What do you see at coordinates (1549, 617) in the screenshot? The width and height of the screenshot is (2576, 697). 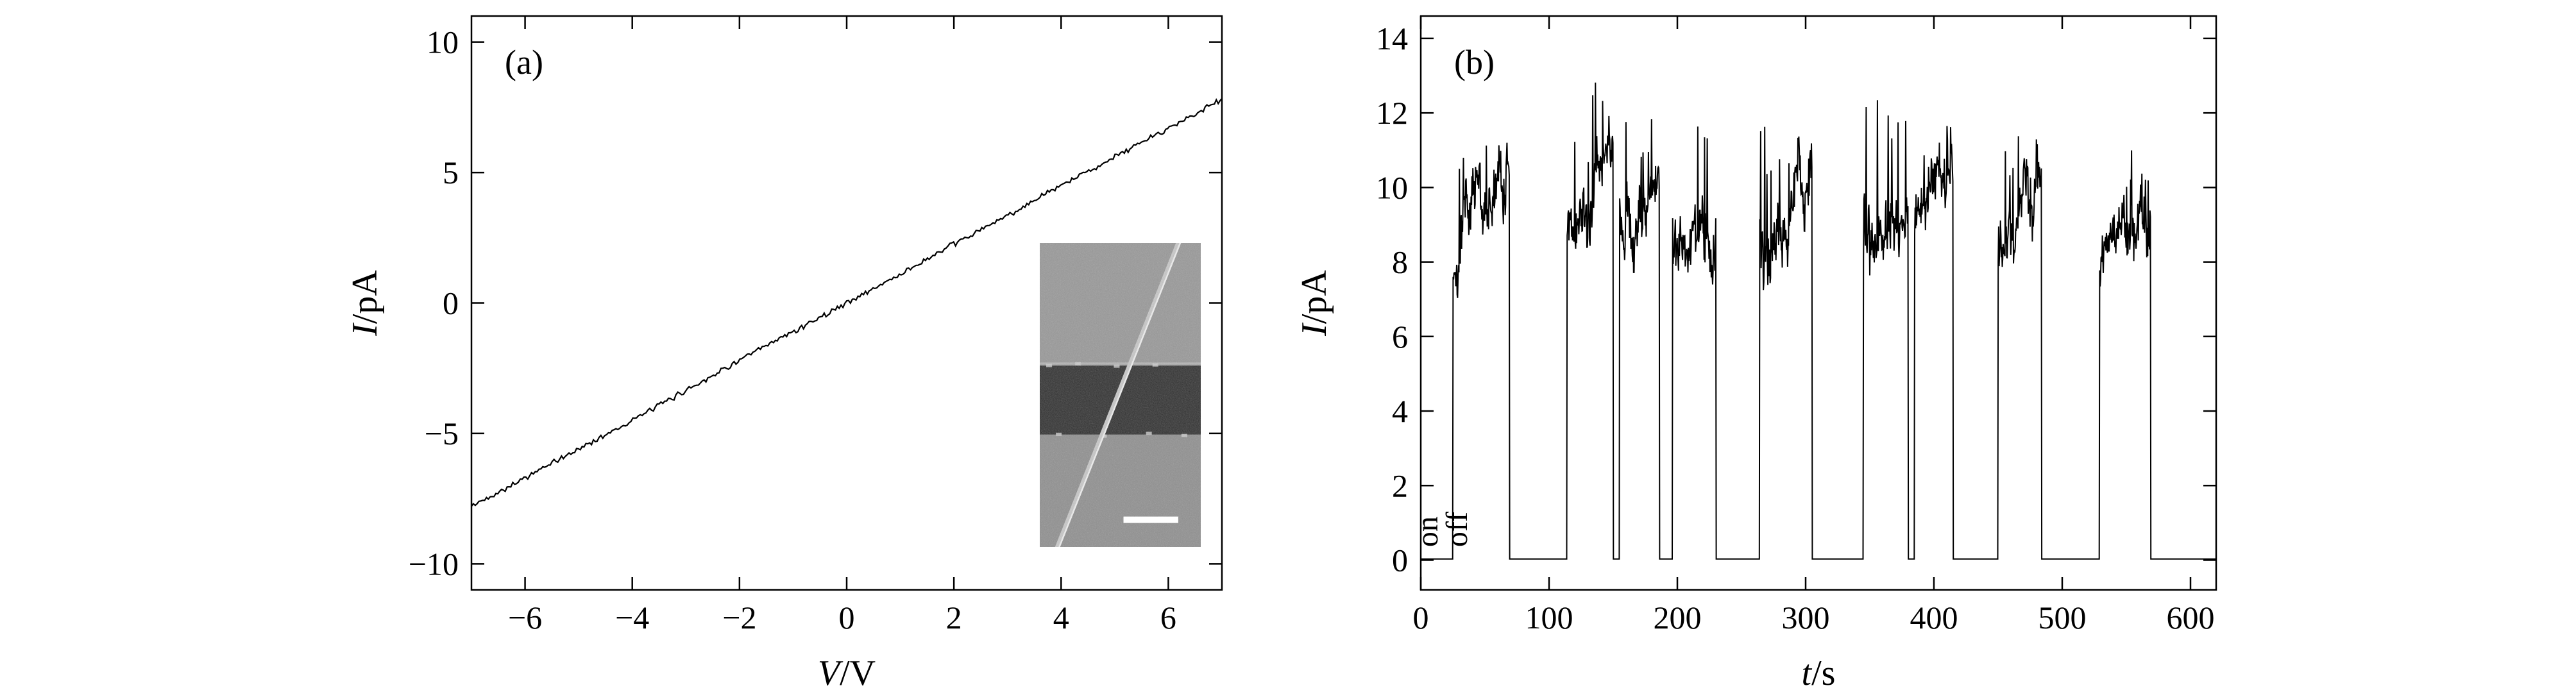 I see `x-tick-label: 100` at bounding box center [1549, 617].